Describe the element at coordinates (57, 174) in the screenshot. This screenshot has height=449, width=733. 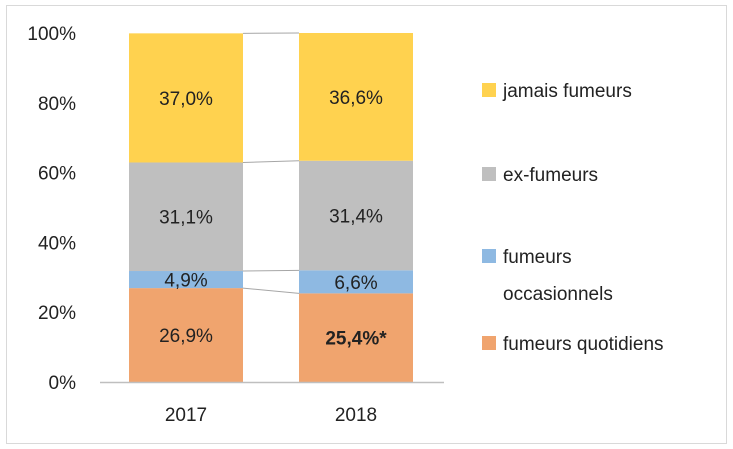
I see `y-tick-label: 60%` at that location.